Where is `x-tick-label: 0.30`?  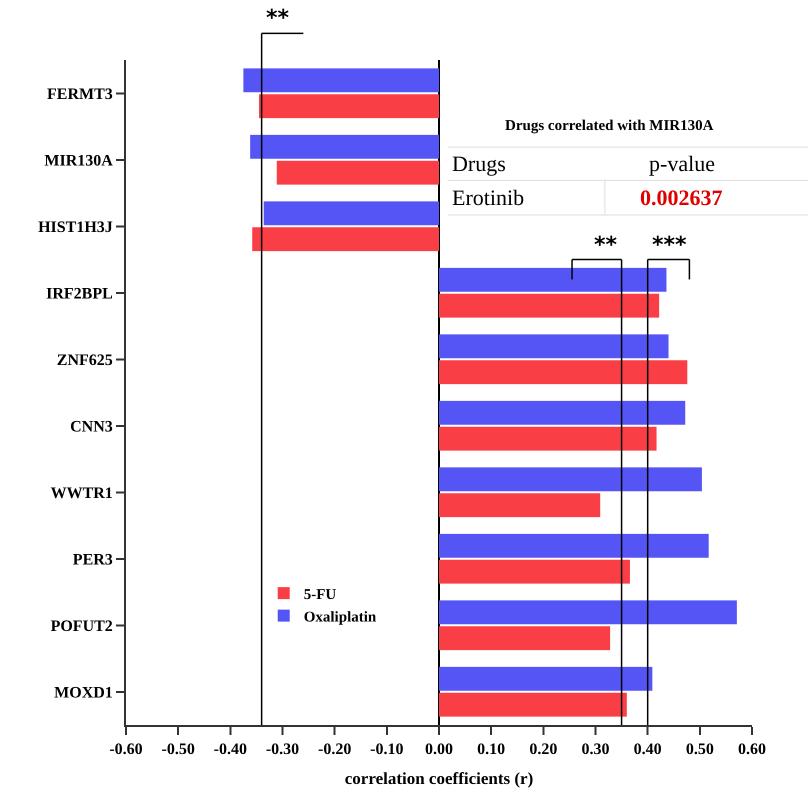 x-tick-label: 0.30 is located at coordinates (596, 749).